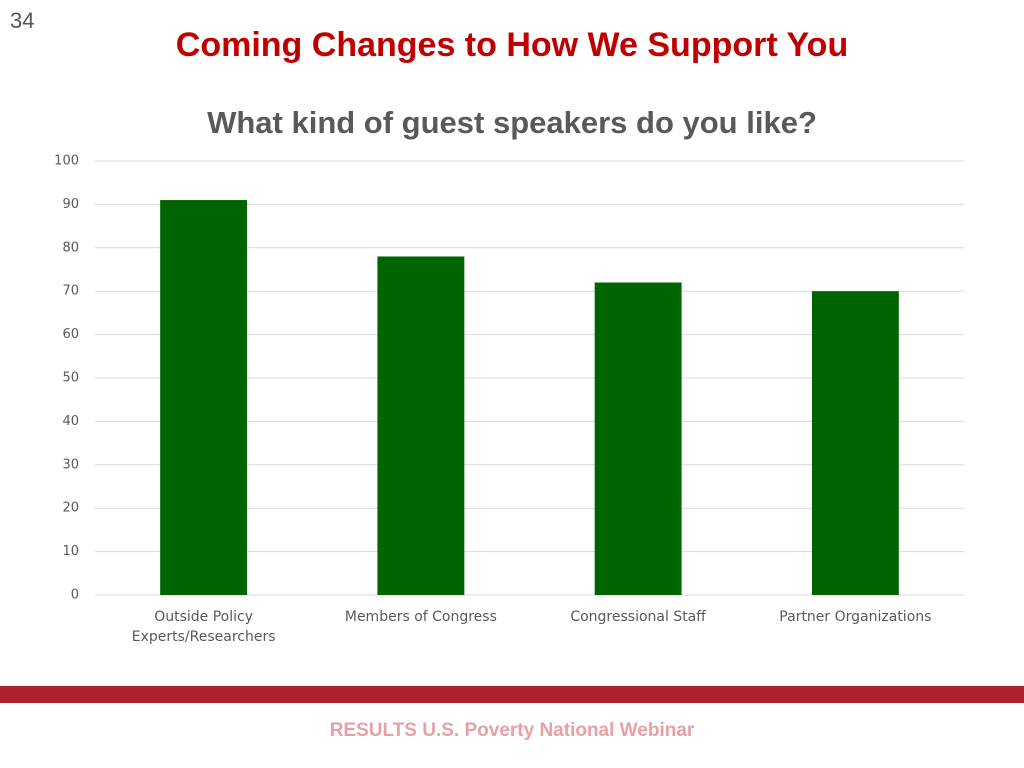  Describe the element at coordinates (512, 730) in the screenshot. I see `footer: RESULTS U.S. Poverty National Webinar` at that location.